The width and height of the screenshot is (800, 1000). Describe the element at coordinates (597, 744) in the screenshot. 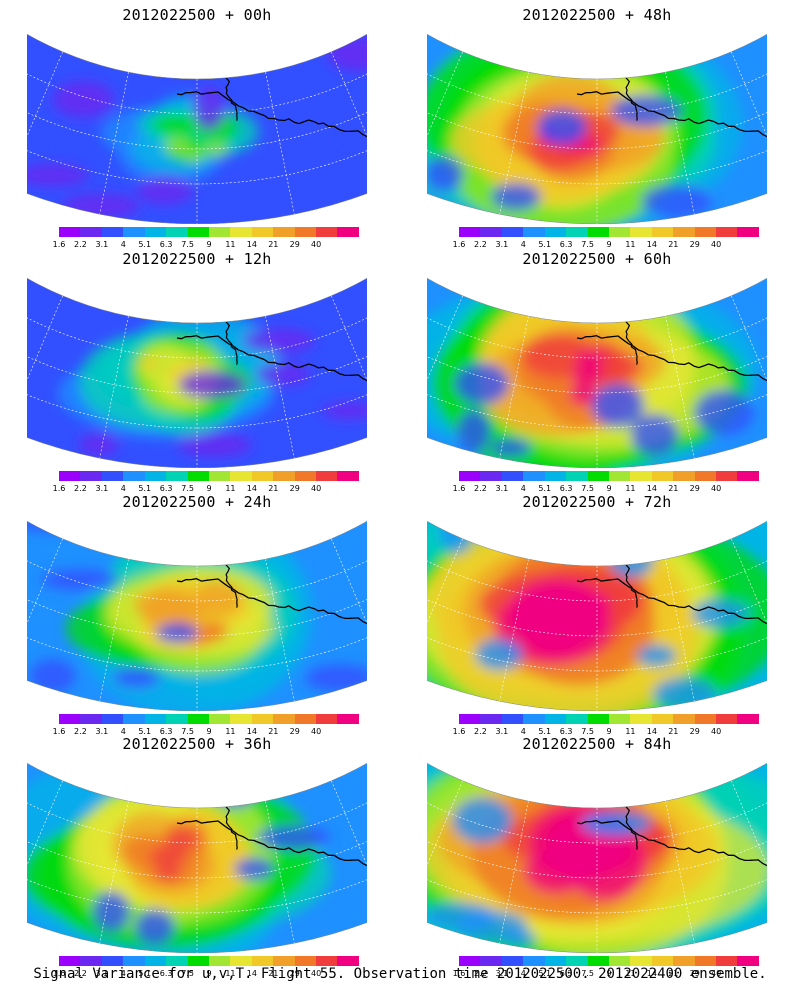

I see `panel-title: 2012022500 + 84h` at that location.